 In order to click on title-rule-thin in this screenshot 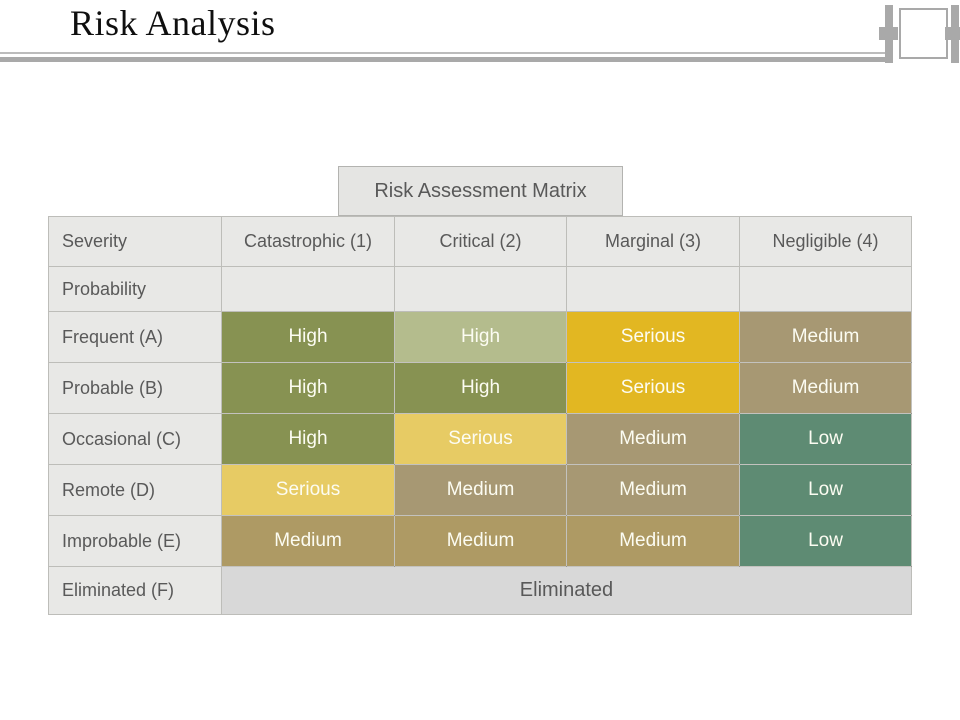, I will do `click(445, 53)`.